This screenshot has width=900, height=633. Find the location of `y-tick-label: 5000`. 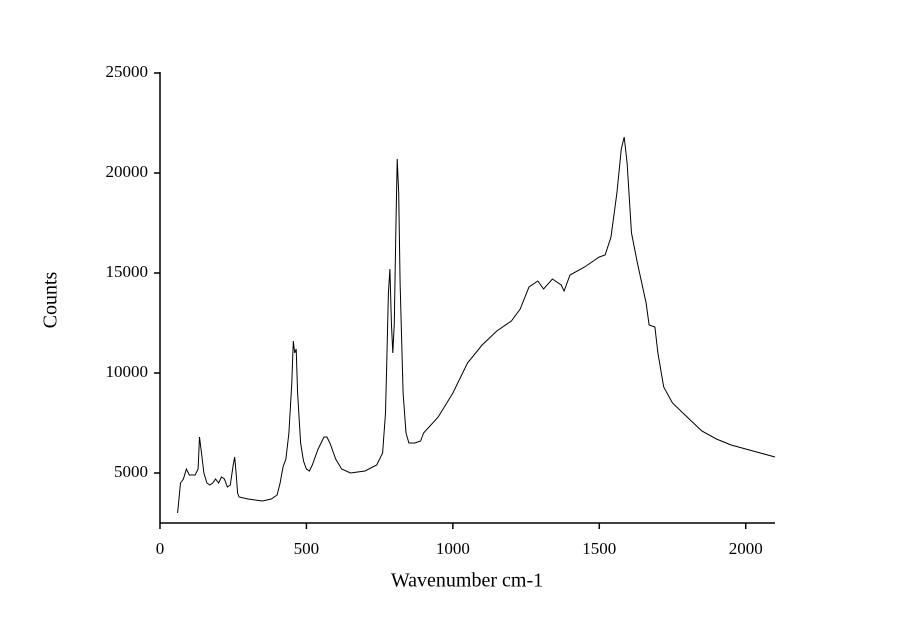

y-tick-label: 5000 is located at coordinates (131, 471).